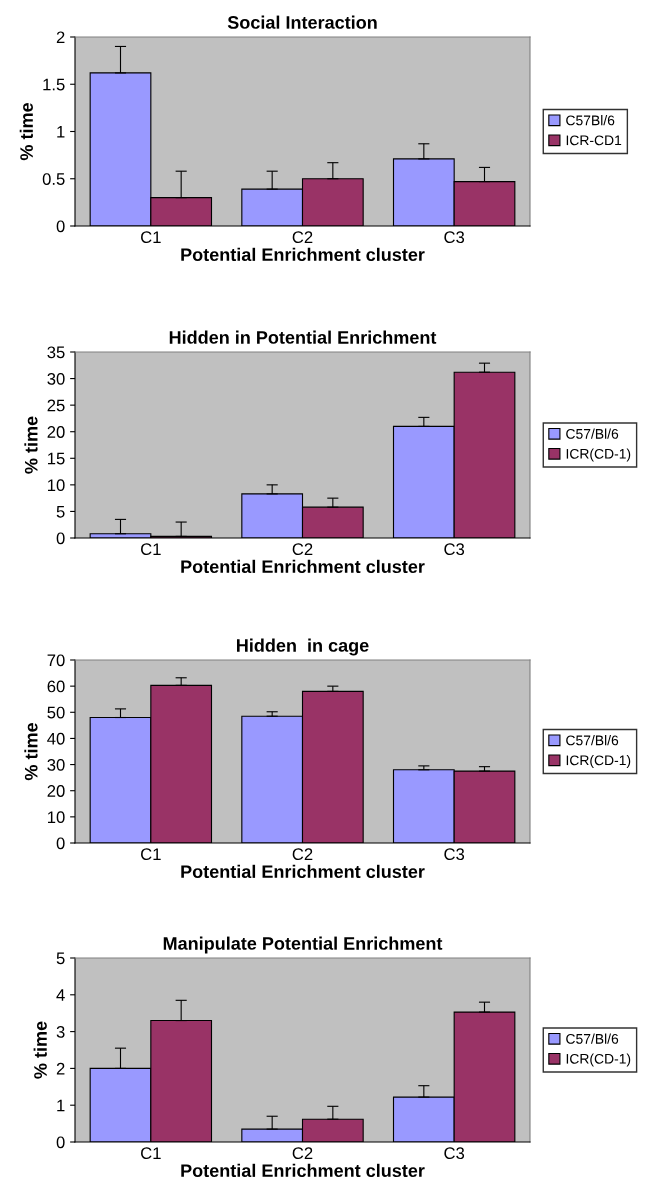 Image resolution: width=654 pixels, height=1196 pixels. I want to click on y-tick-label: 25, so click(56, 405).